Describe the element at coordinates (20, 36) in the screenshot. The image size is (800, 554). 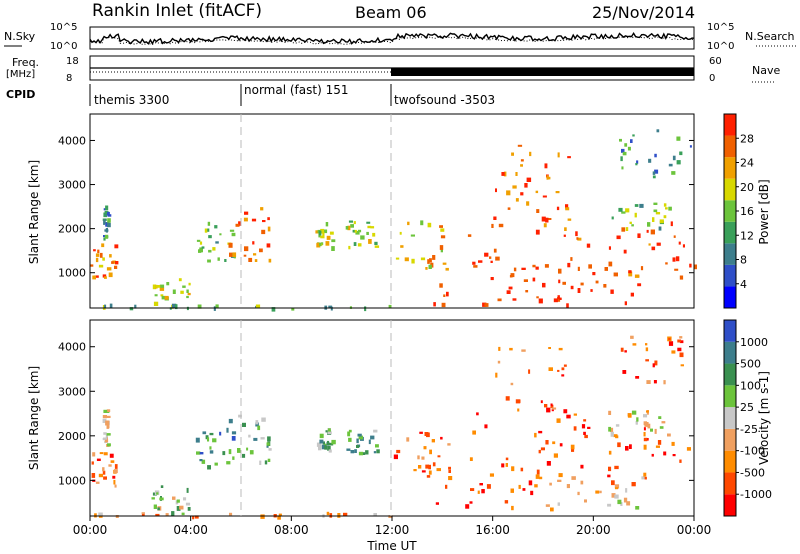
I see `nsky-label: N.Sky` at that location.